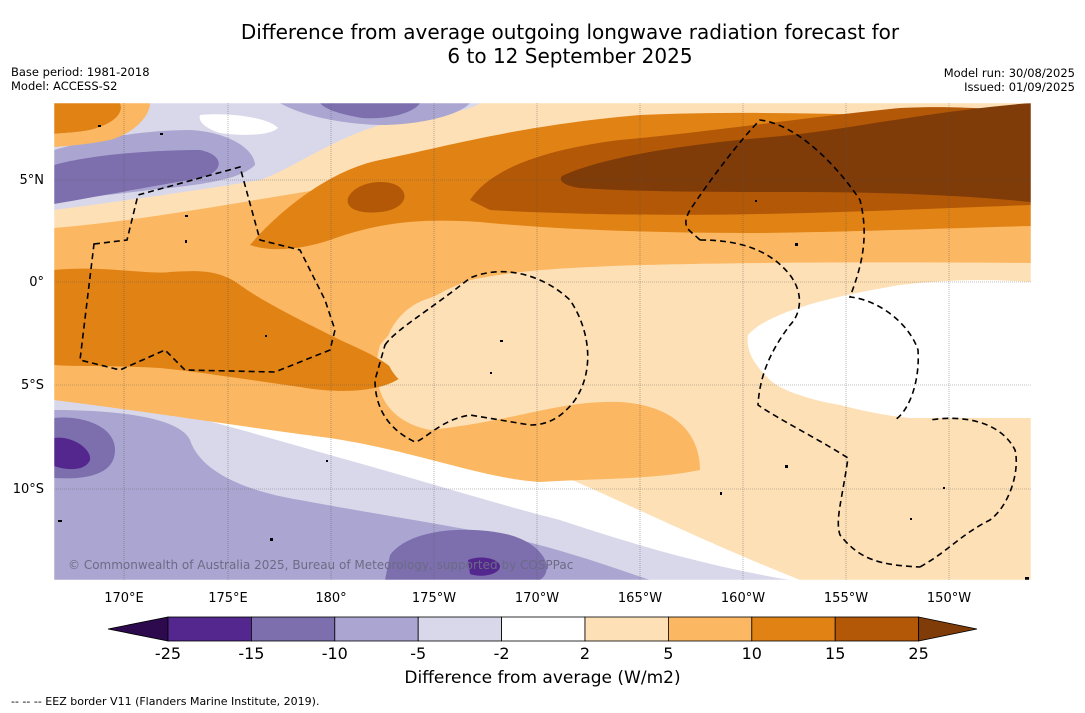 This screenshot has width=1085, height=713. I want to click on field-white-nw, so click(238, 124).